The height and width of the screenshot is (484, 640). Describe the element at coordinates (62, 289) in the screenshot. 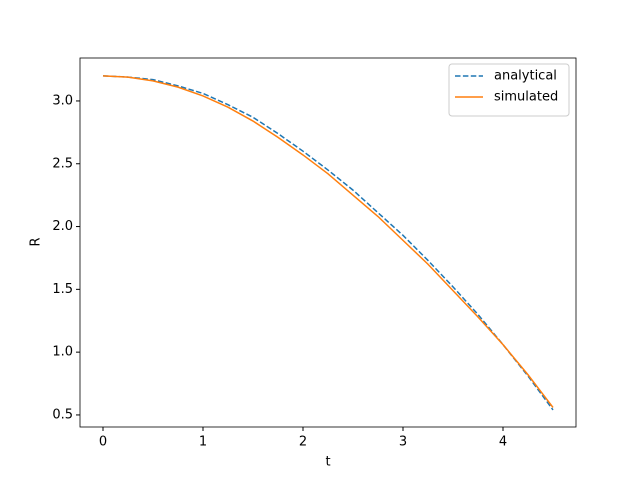

I see `y-tick-label: 1.5` at that location.